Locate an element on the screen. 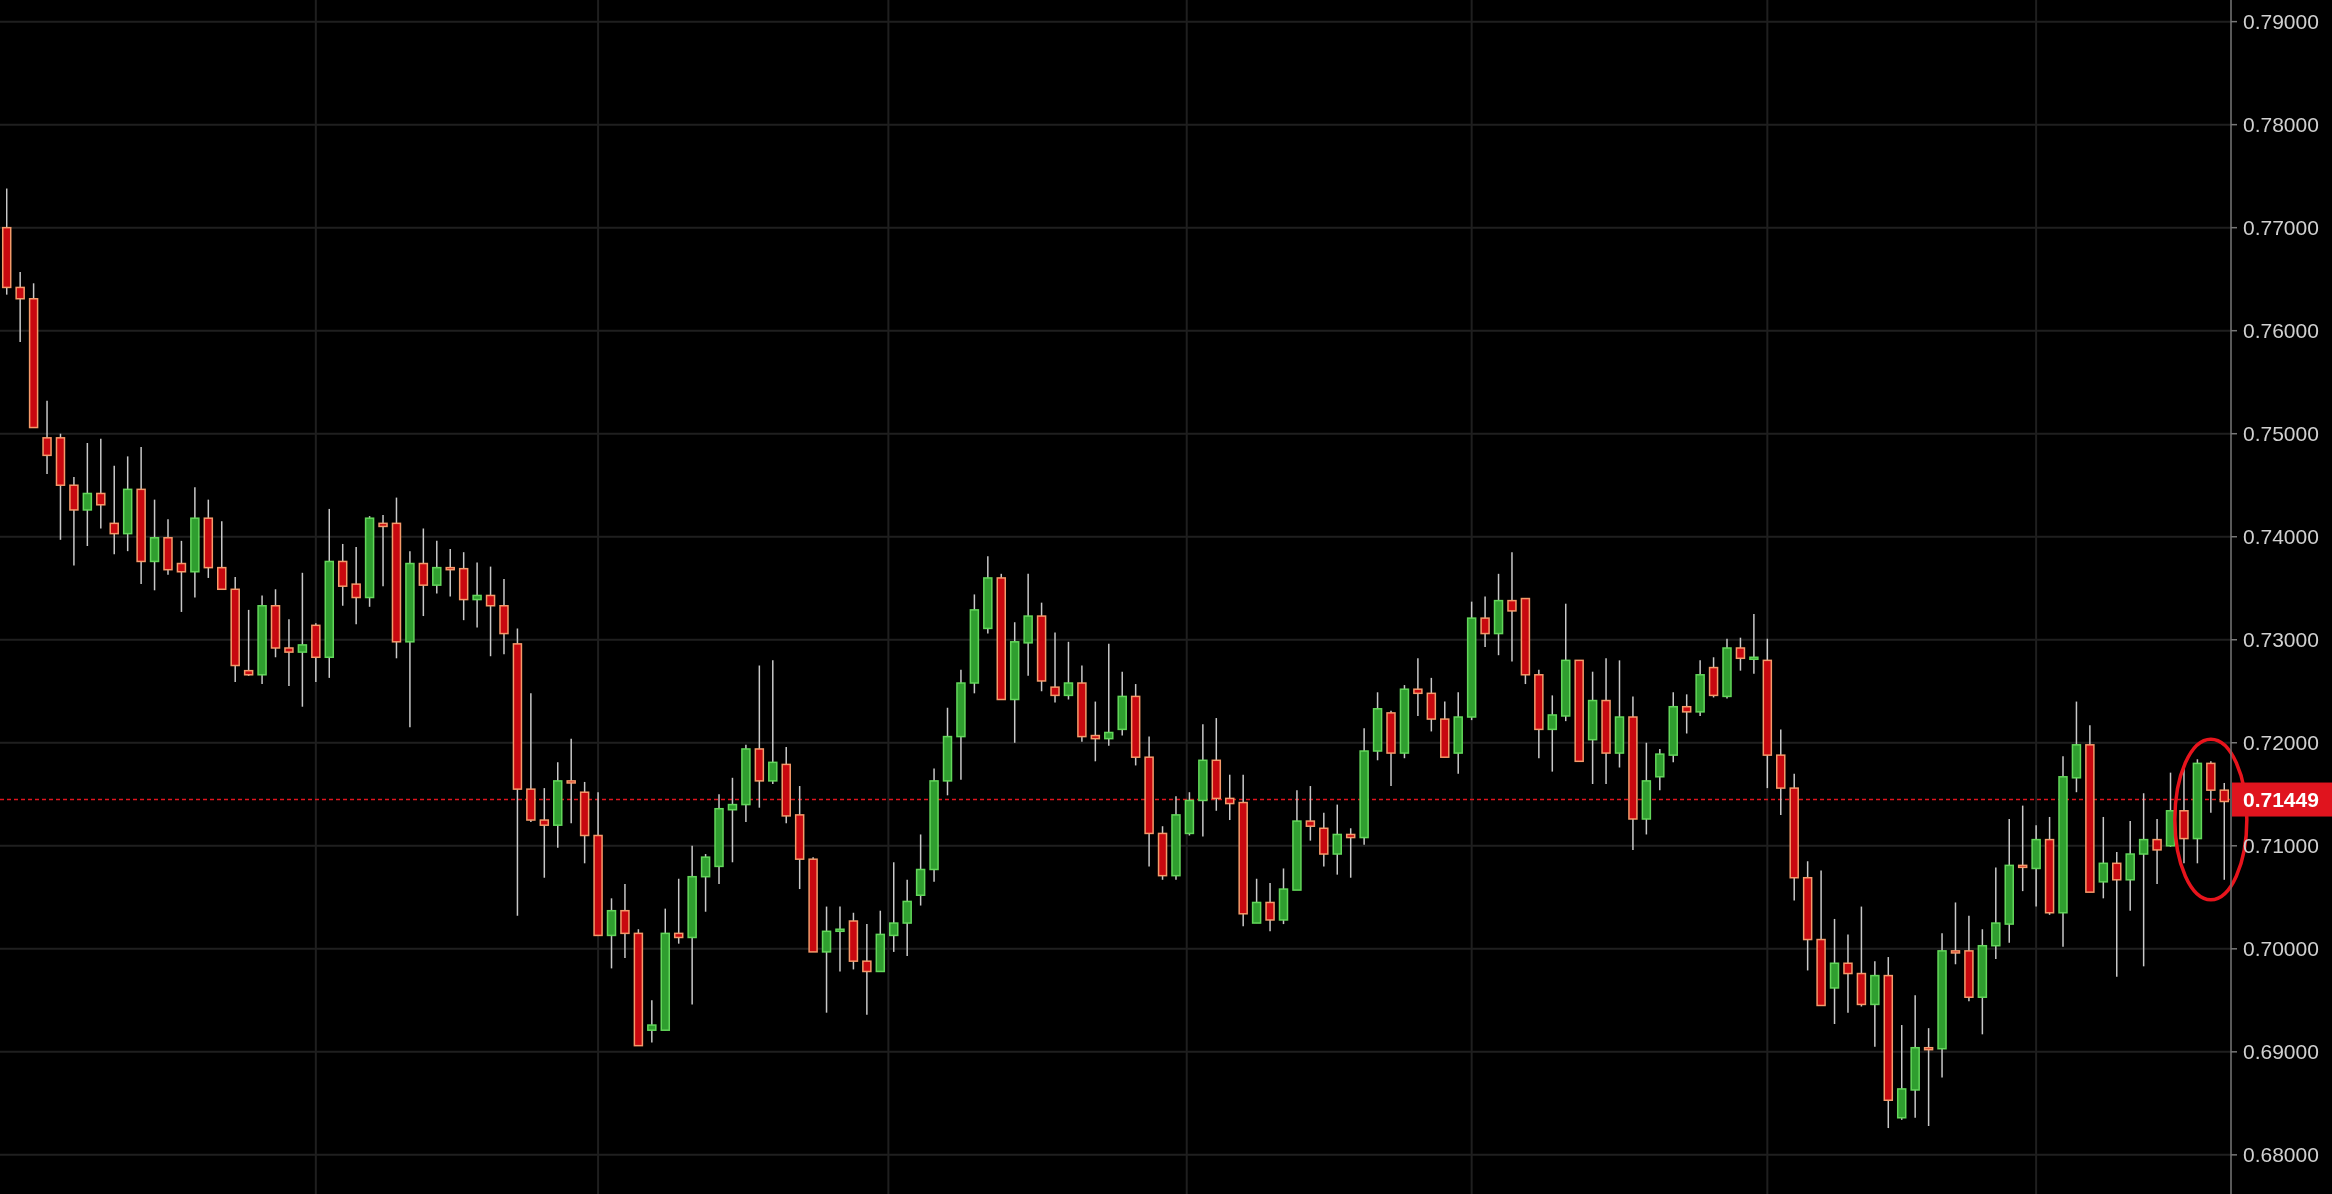  y-tick-label: 0.74000 is located at coordinates (2281, 537).